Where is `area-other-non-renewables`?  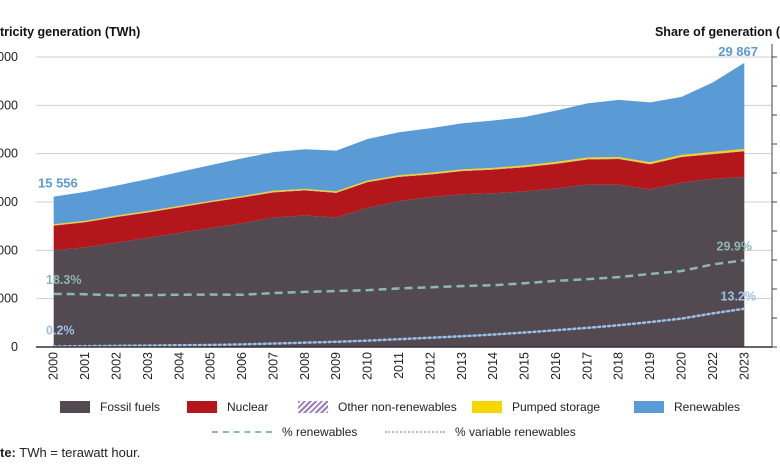 area-other-non-renewables is located at coordinates (399, 188).